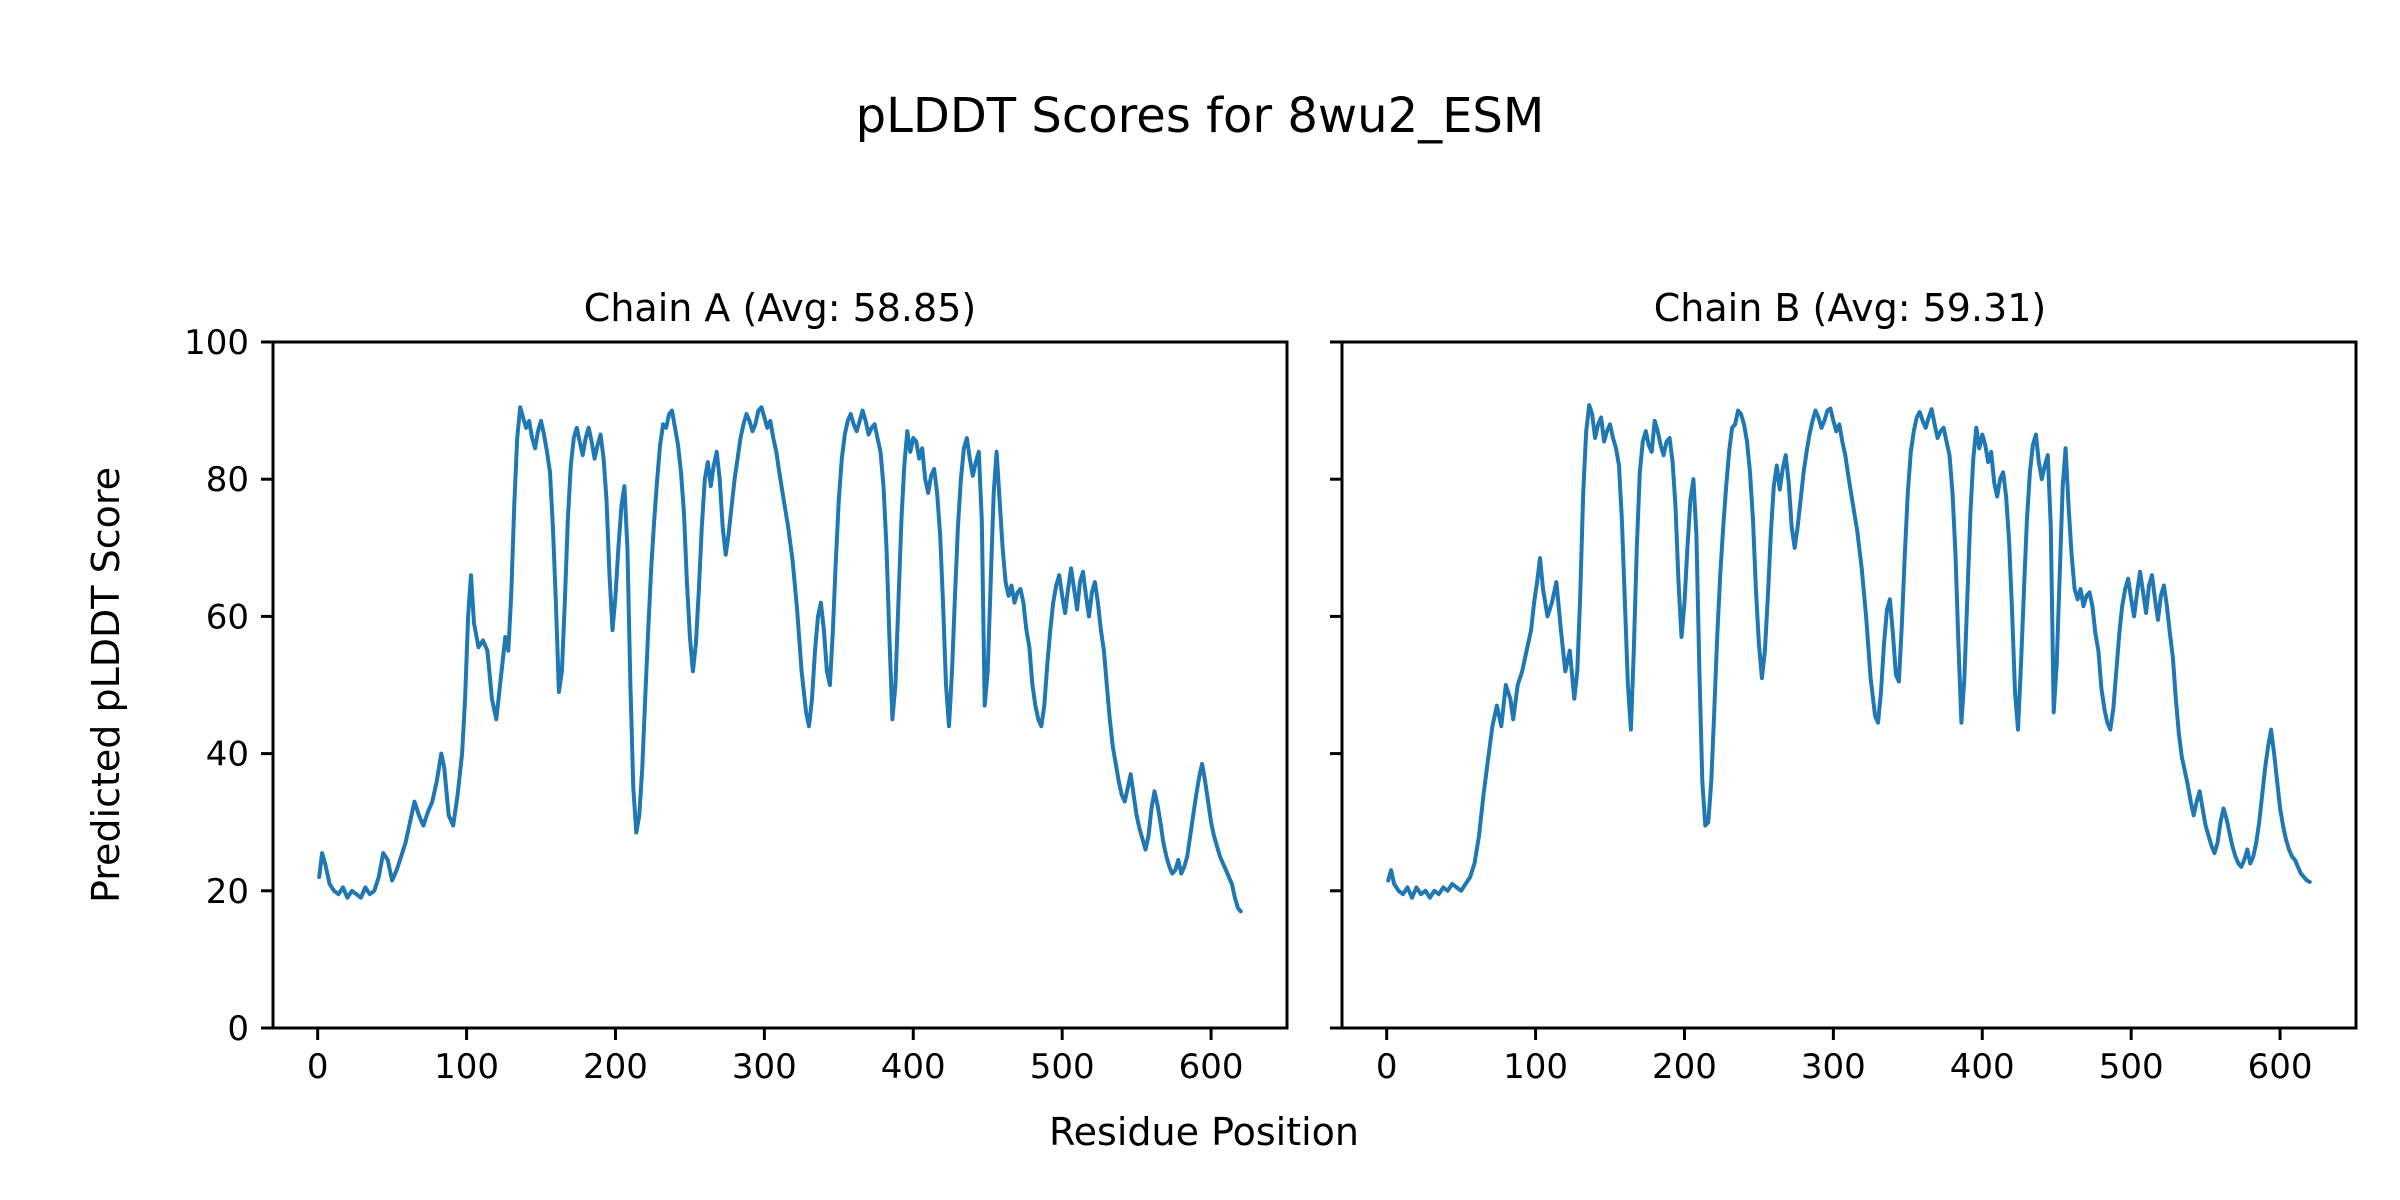  Describe the element at coordinates (227, 892) in the screenshot. I see `y-tick-label: 20` at that location.